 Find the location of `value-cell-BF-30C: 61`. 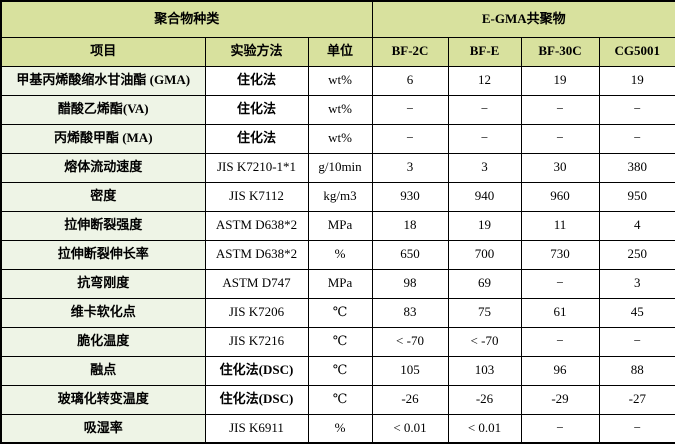

value-cell-BF-30C: 61 is located at coordinates (560, 312).